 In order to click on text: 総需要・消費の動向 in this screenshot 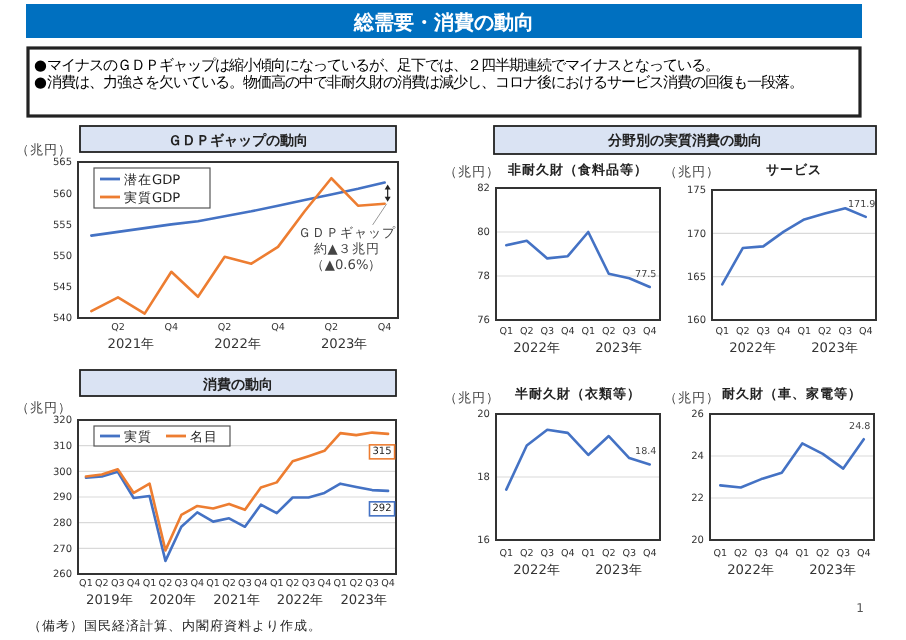, I will do `click(443, 23)`.